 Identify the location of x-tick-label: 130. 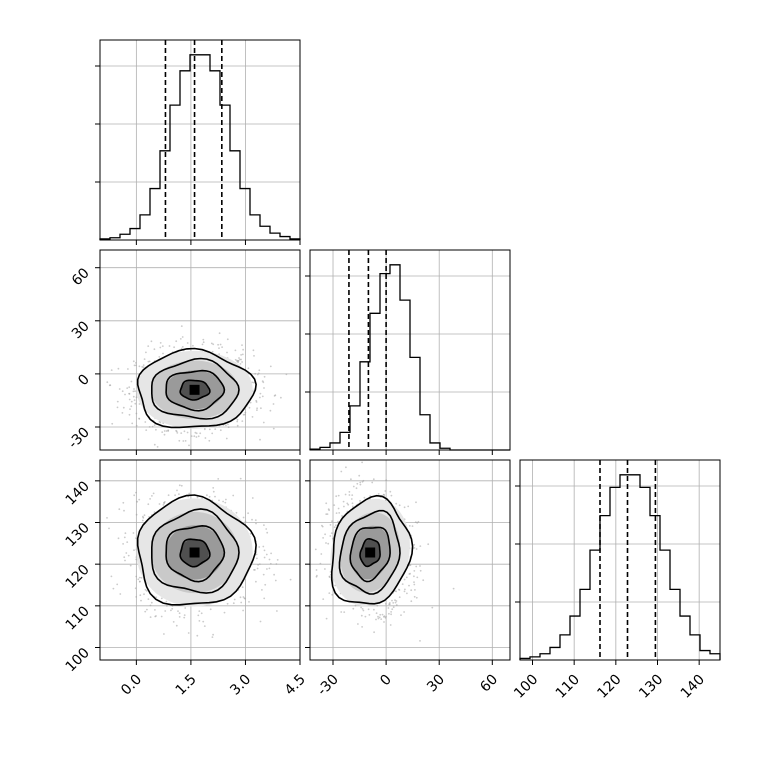
(651, 687).